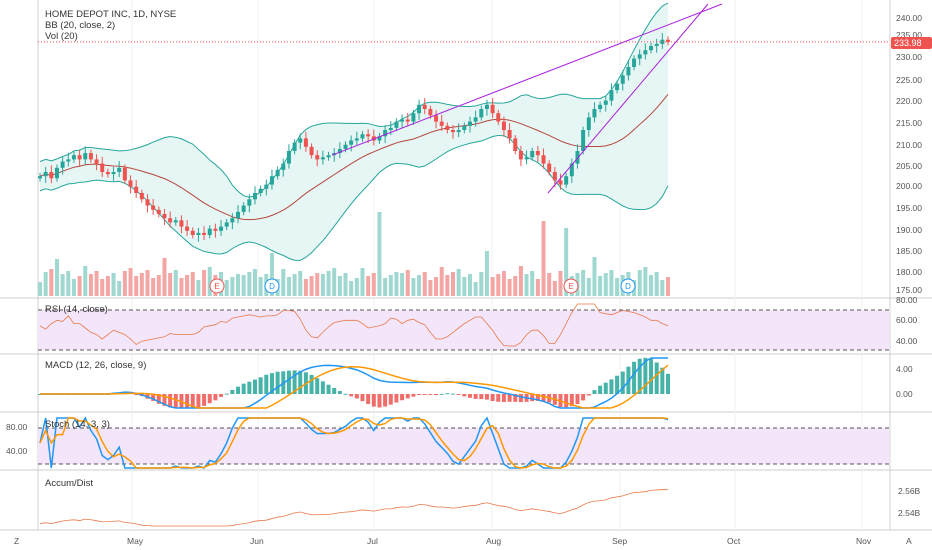 The height and width of the screenshot is (550, 932). What do you see at coordinates (864, 541) in the screenshot?
I see `time-label-nov: Nov` at bounding box center [864, 541].